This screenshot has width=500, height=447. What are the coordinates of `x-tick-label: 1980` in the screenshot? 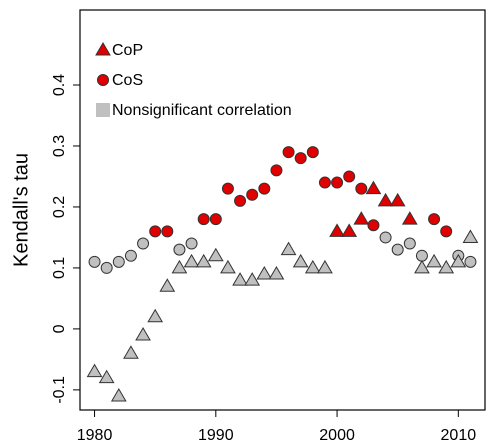 It's located at (95, 435).